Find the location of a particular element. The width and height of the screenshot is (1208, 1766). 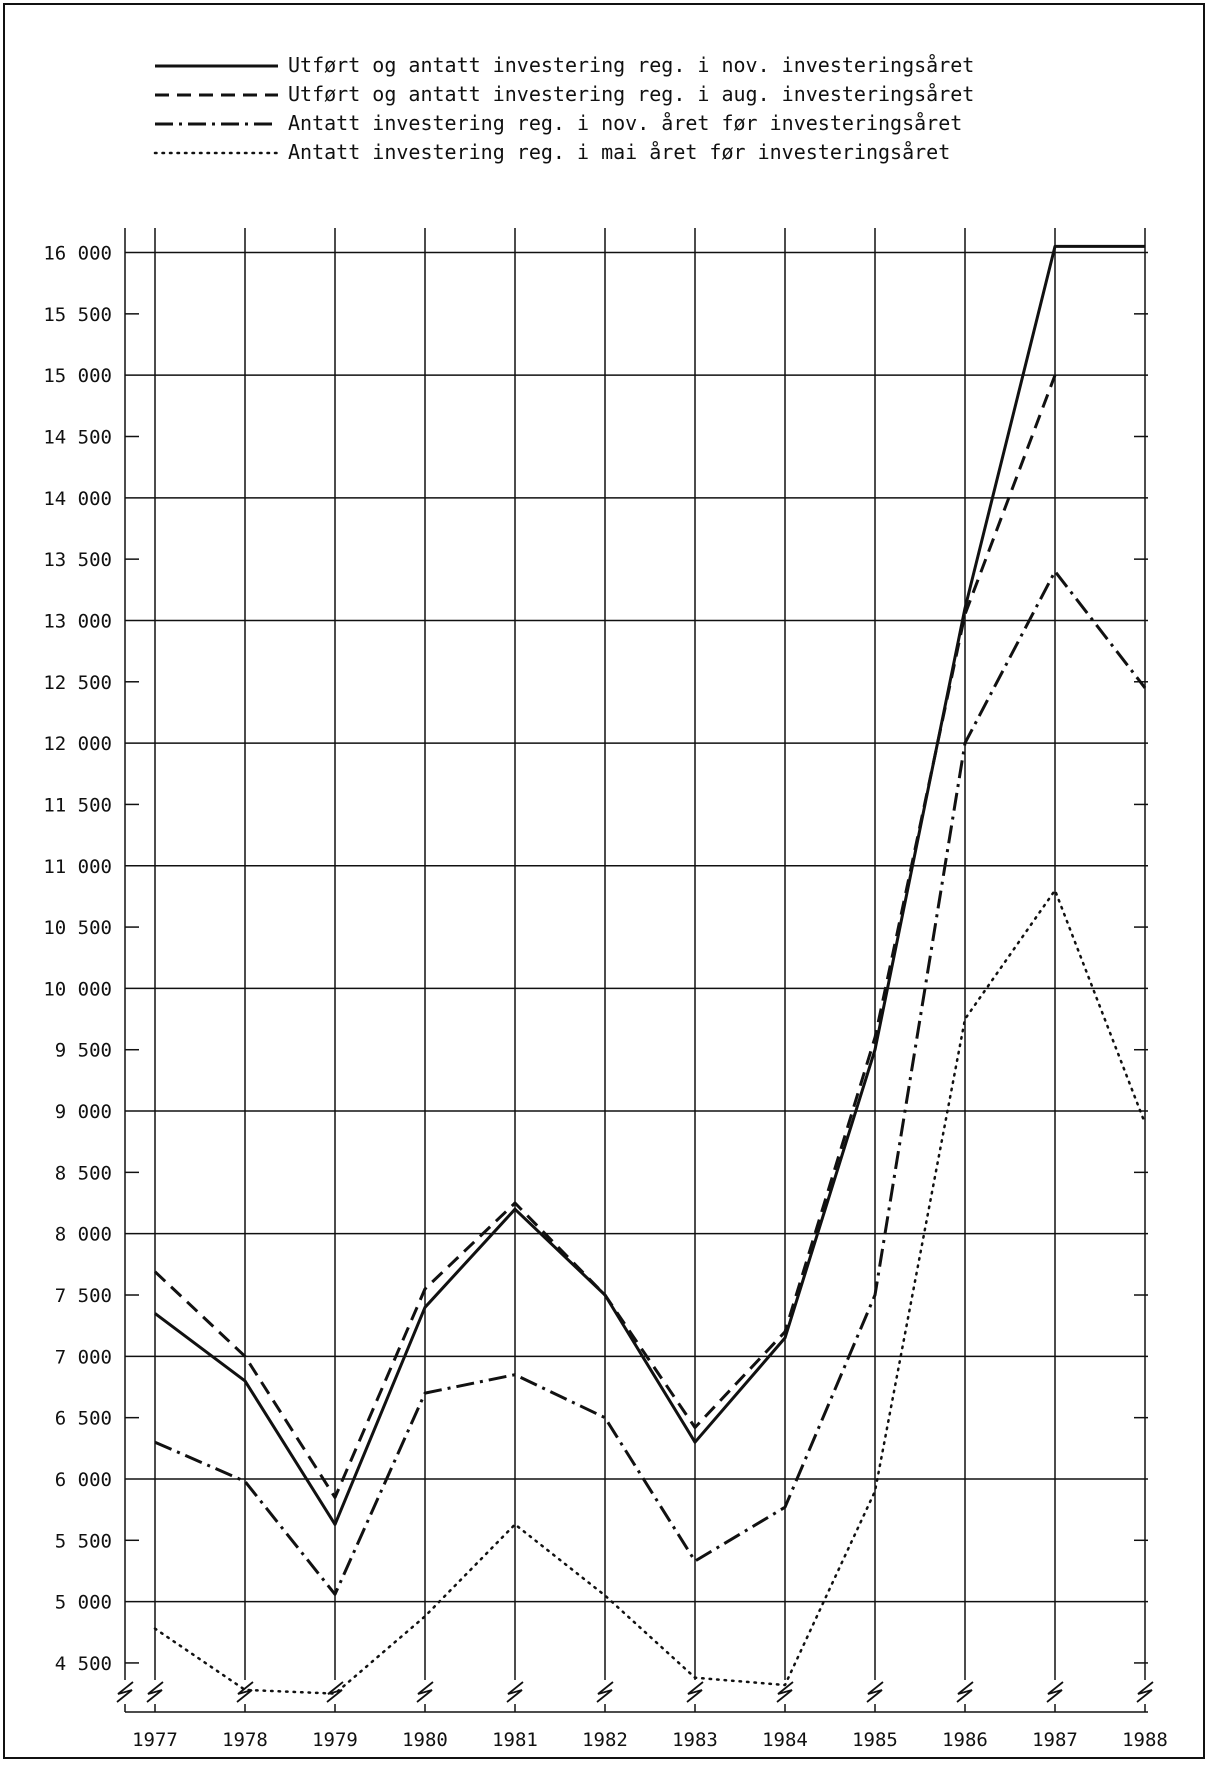

x-tick-label: 1988 is located at coordinates (1145, 1740).